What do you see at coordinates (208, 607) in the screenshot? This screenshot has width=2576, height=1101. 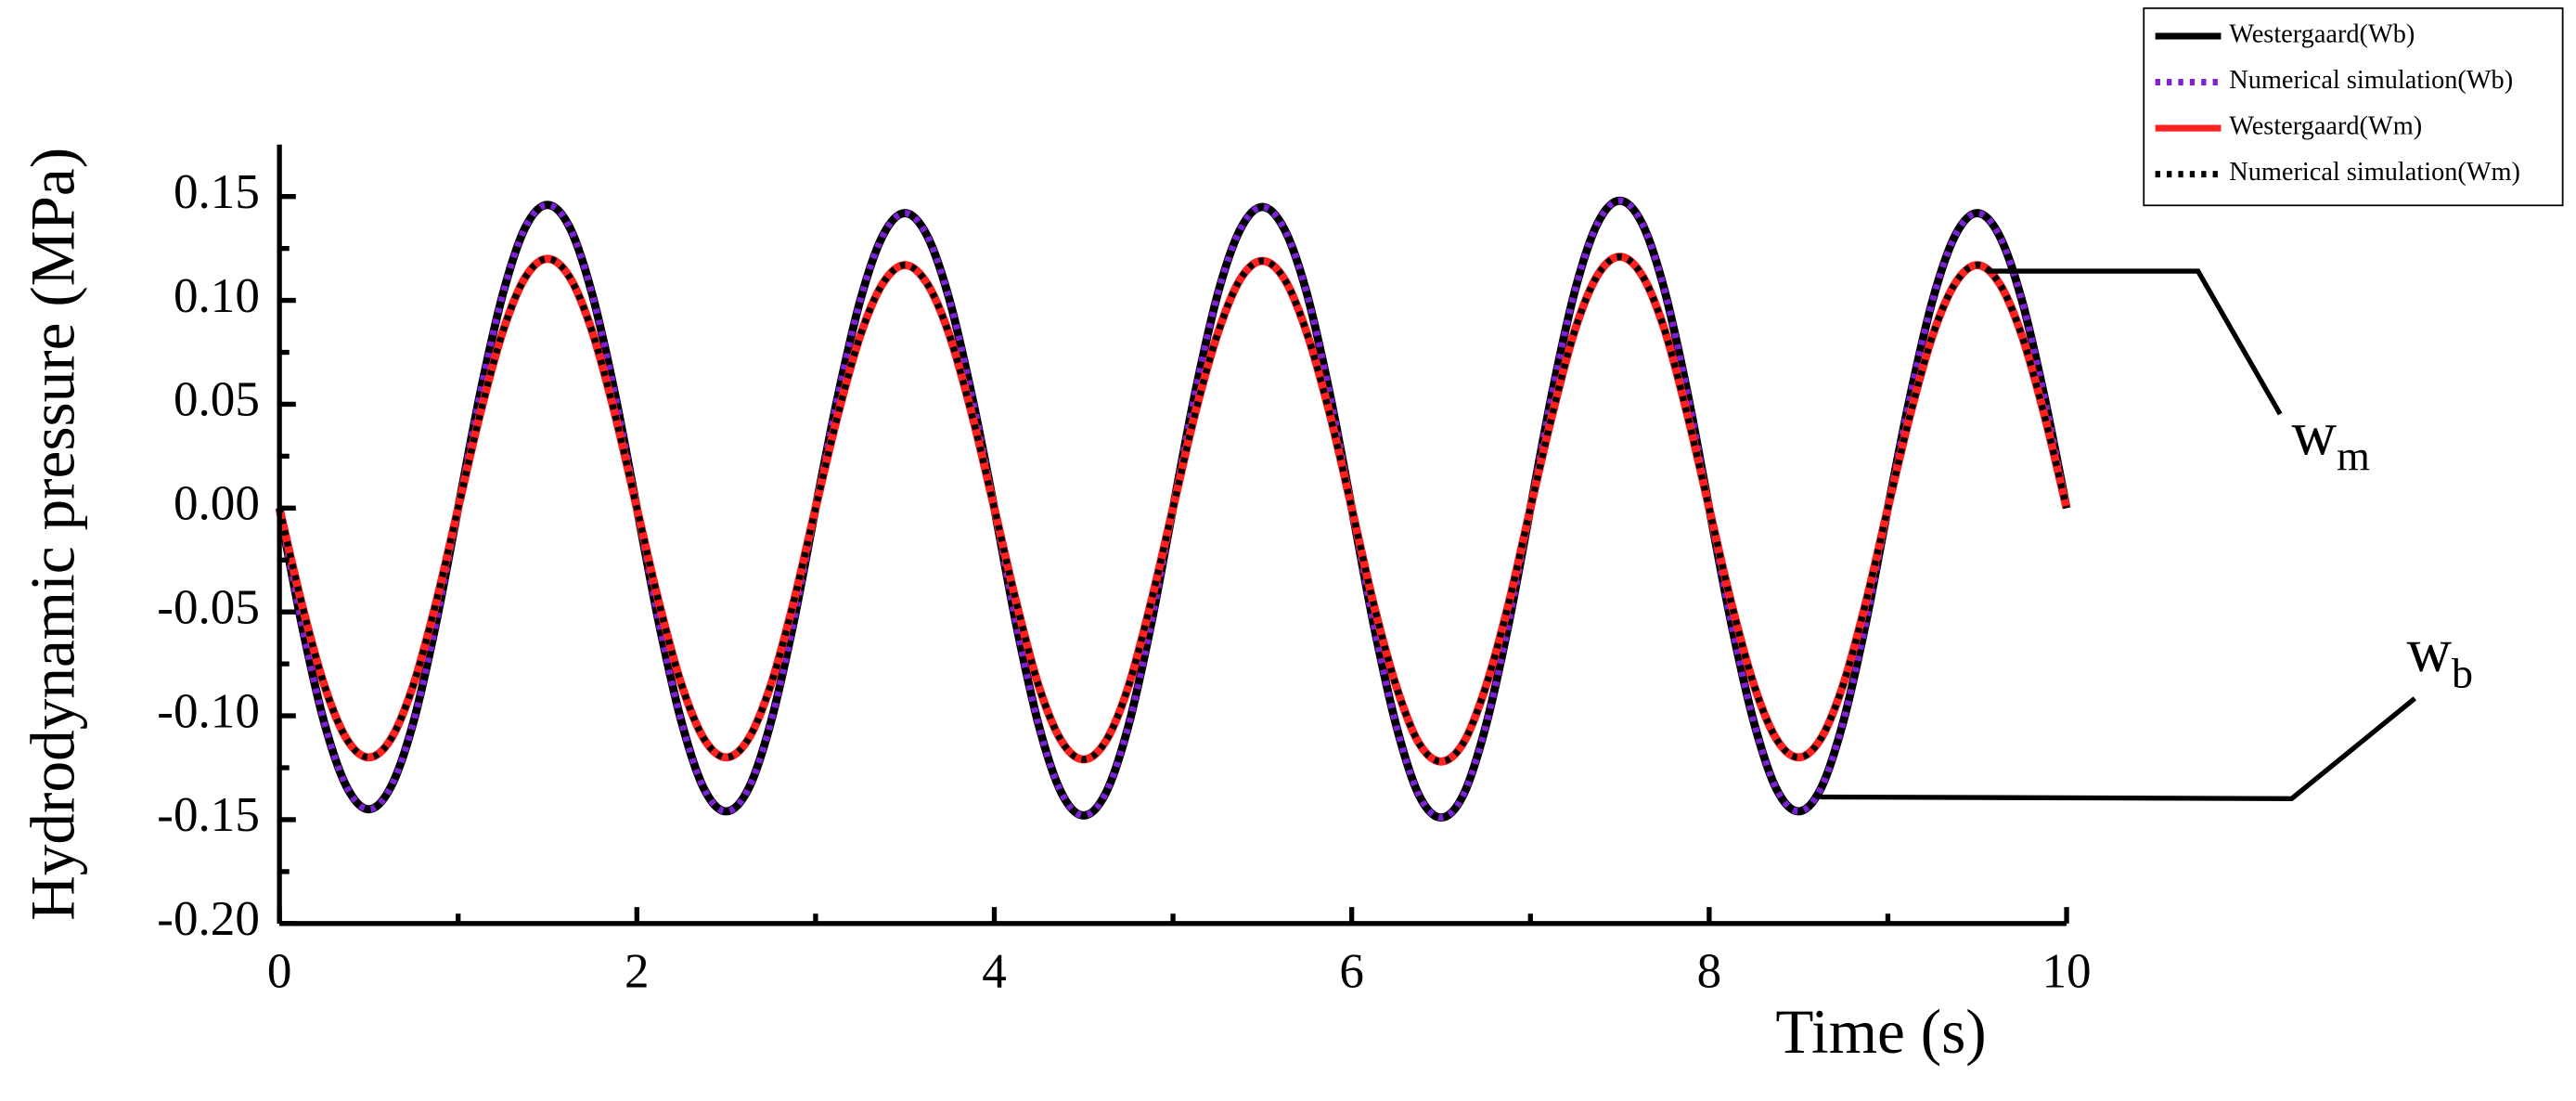 I see `y-tick-label: -0.05` at bounding box center [208, 607].